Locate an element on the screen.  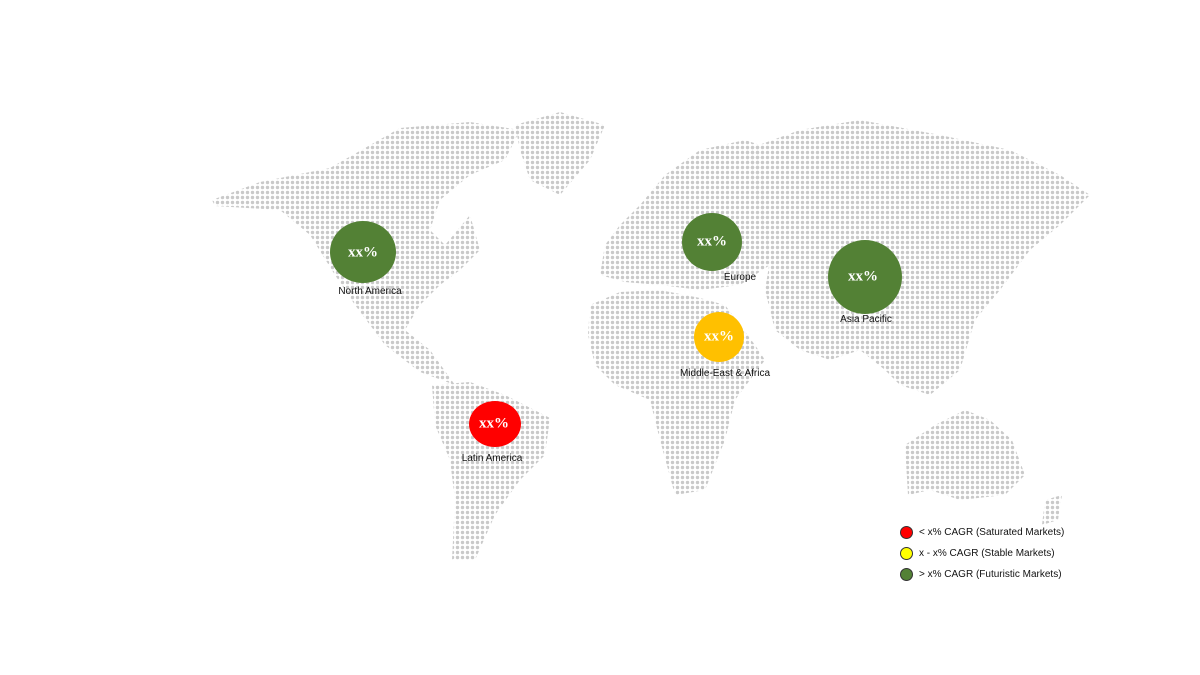
legend-item-futuristic: > x% CAGR (Futuristic Markets) is located at coordinates (982, 574).